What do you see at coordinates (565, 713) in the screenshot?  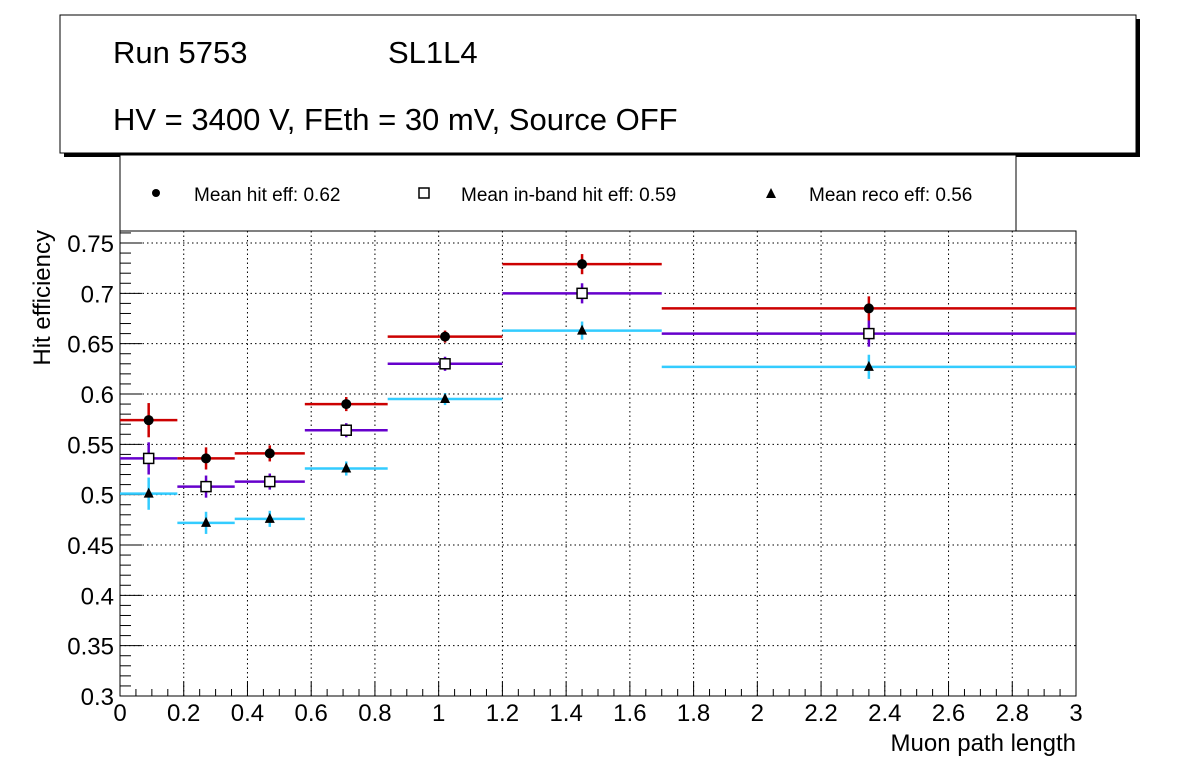 I see `x-tick-label: 1.4` at bounding box center [565, 713].